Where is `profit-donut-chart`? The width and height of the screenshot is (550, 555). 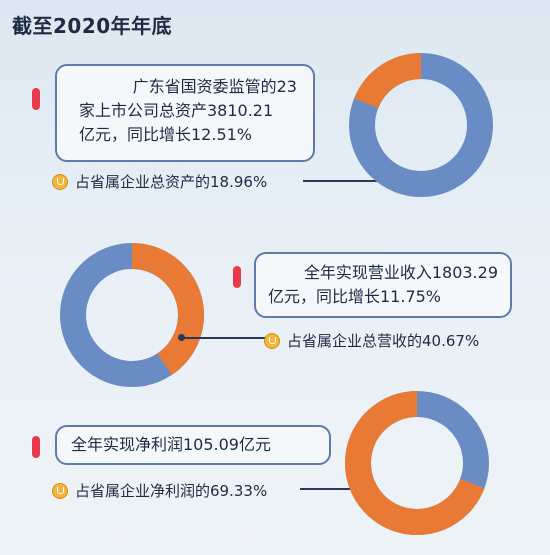 profit-donut-chart is located at coordinates (417, 463).